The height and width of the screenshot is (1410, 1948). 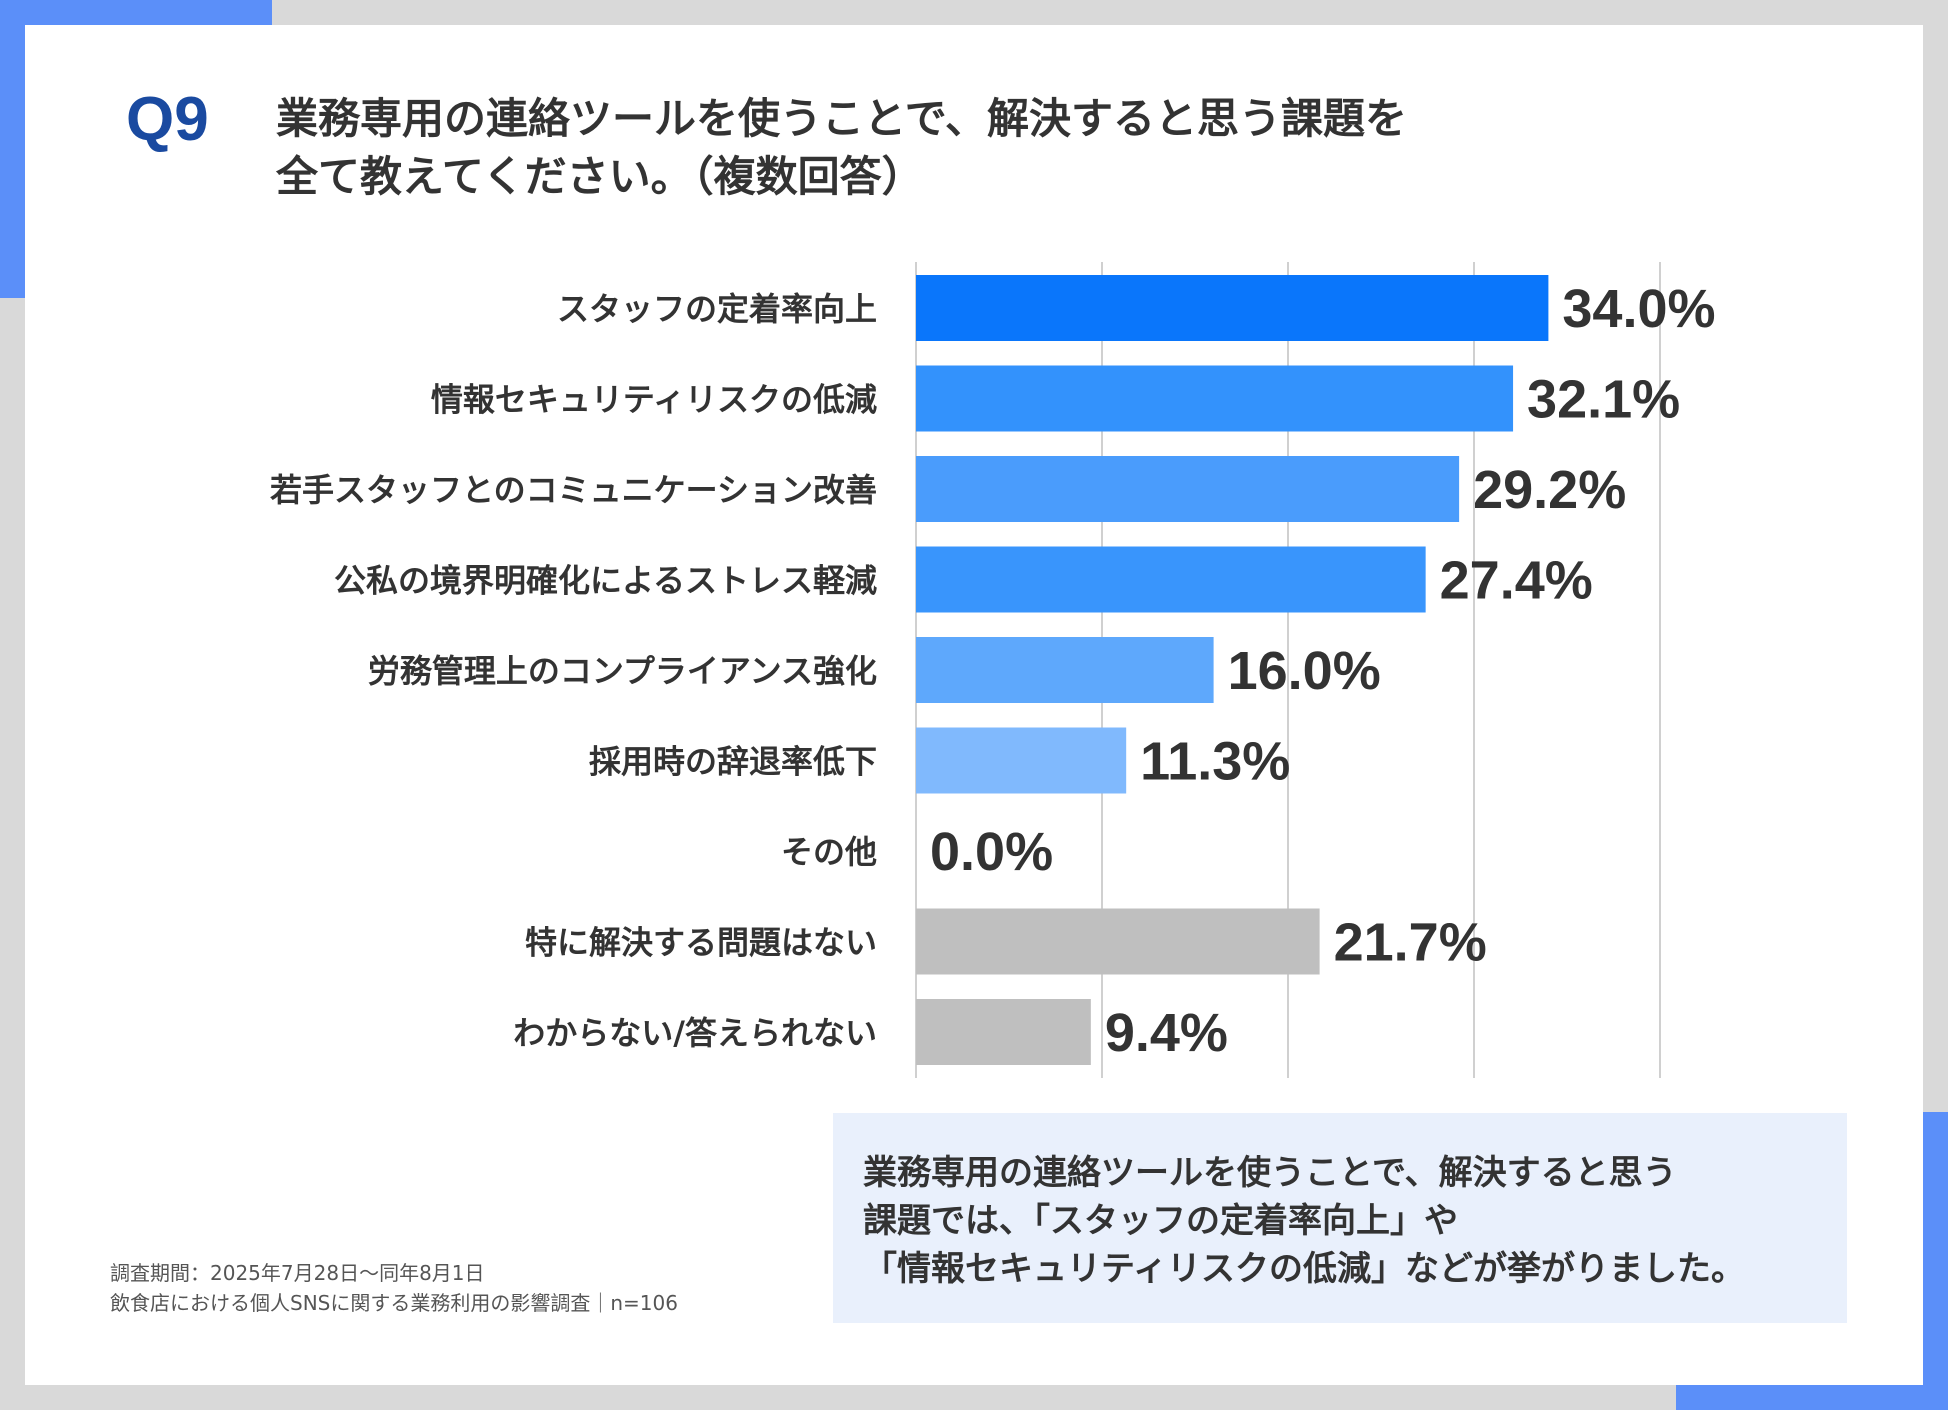 What do you see at coordinates (1812, 1397) in the screenshot?
I see `corner-accent-bottom-right-horizontal` at bounding box center [1812, 1397].